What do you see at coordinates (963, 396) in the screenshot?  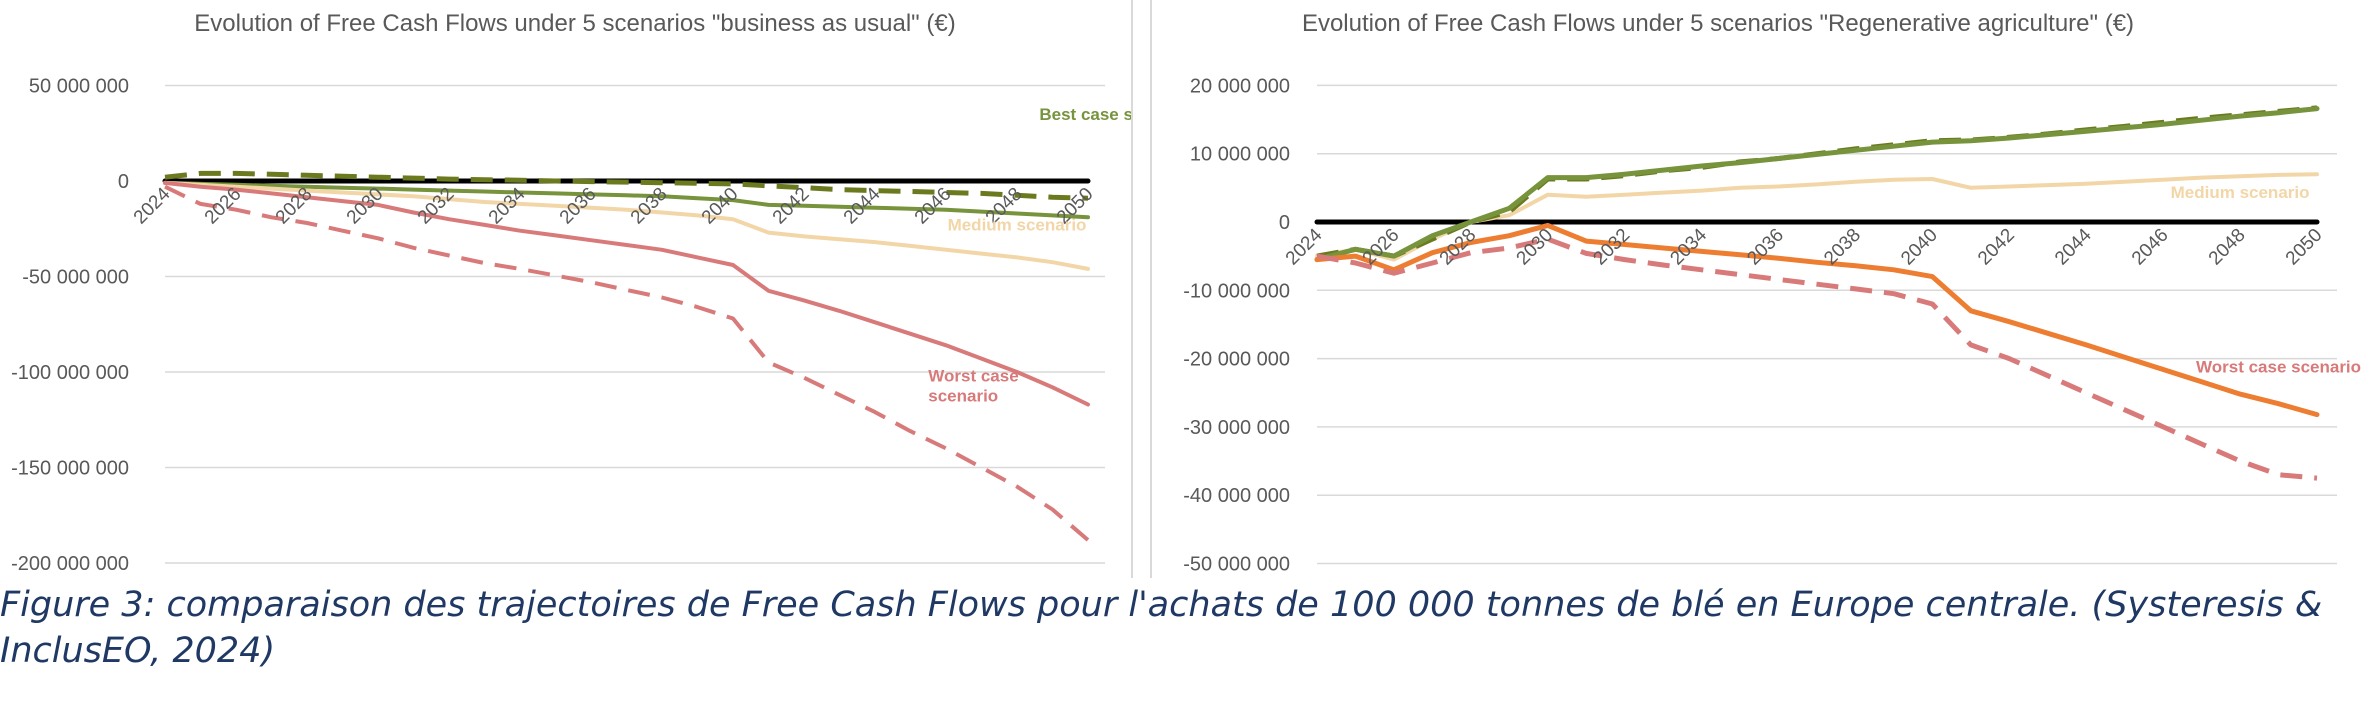 I see `series-label-worst: scenario` at bounding box center [963, 396].